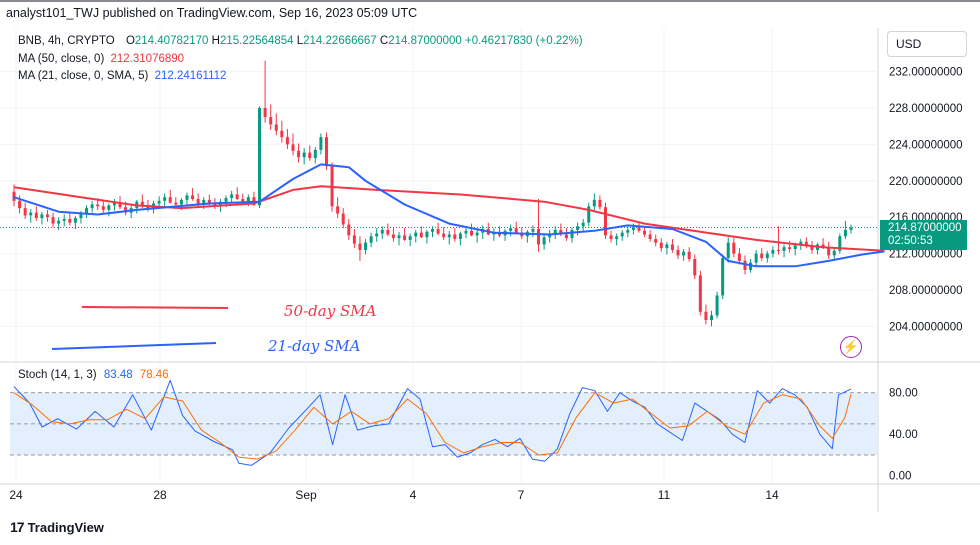 Image resolution: width=980 pixels, height=545 pixels. I want to click on price-tick-label: 208.00000000, so click(926, 291).